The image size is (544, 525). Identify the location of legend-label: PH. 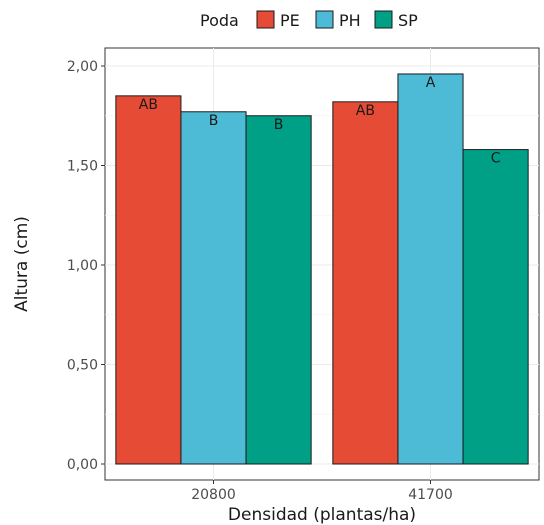
(350, 20).